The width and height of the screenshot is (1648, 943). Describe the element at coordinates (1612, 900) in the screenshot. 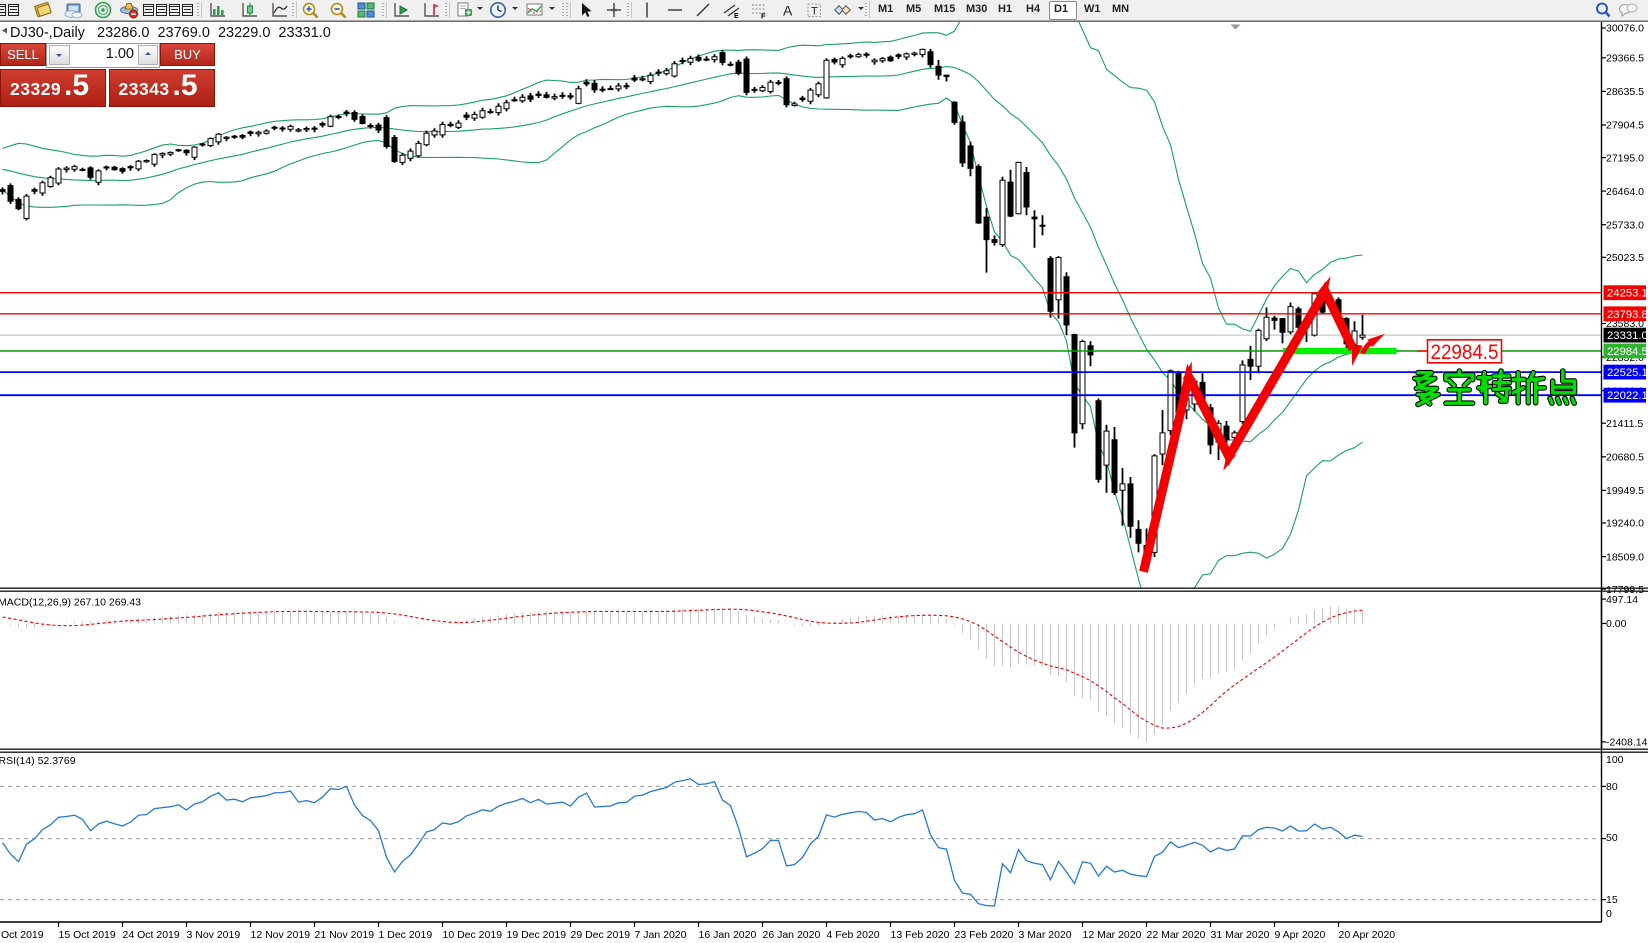

I see `svg-text: 15` at that location.